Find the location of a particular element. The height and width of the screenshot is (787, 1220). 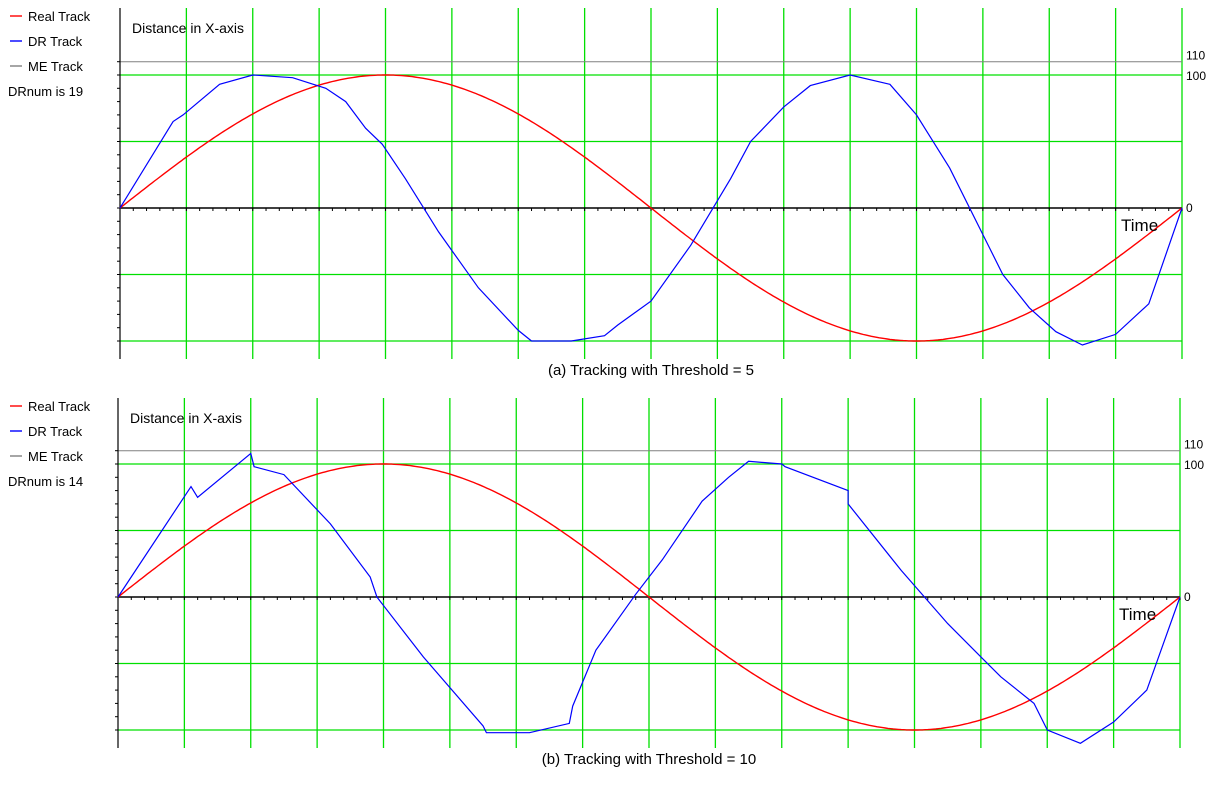

chart-caption: (b) Tracking with Threshold = 10 is located at coordinates (649, 759).